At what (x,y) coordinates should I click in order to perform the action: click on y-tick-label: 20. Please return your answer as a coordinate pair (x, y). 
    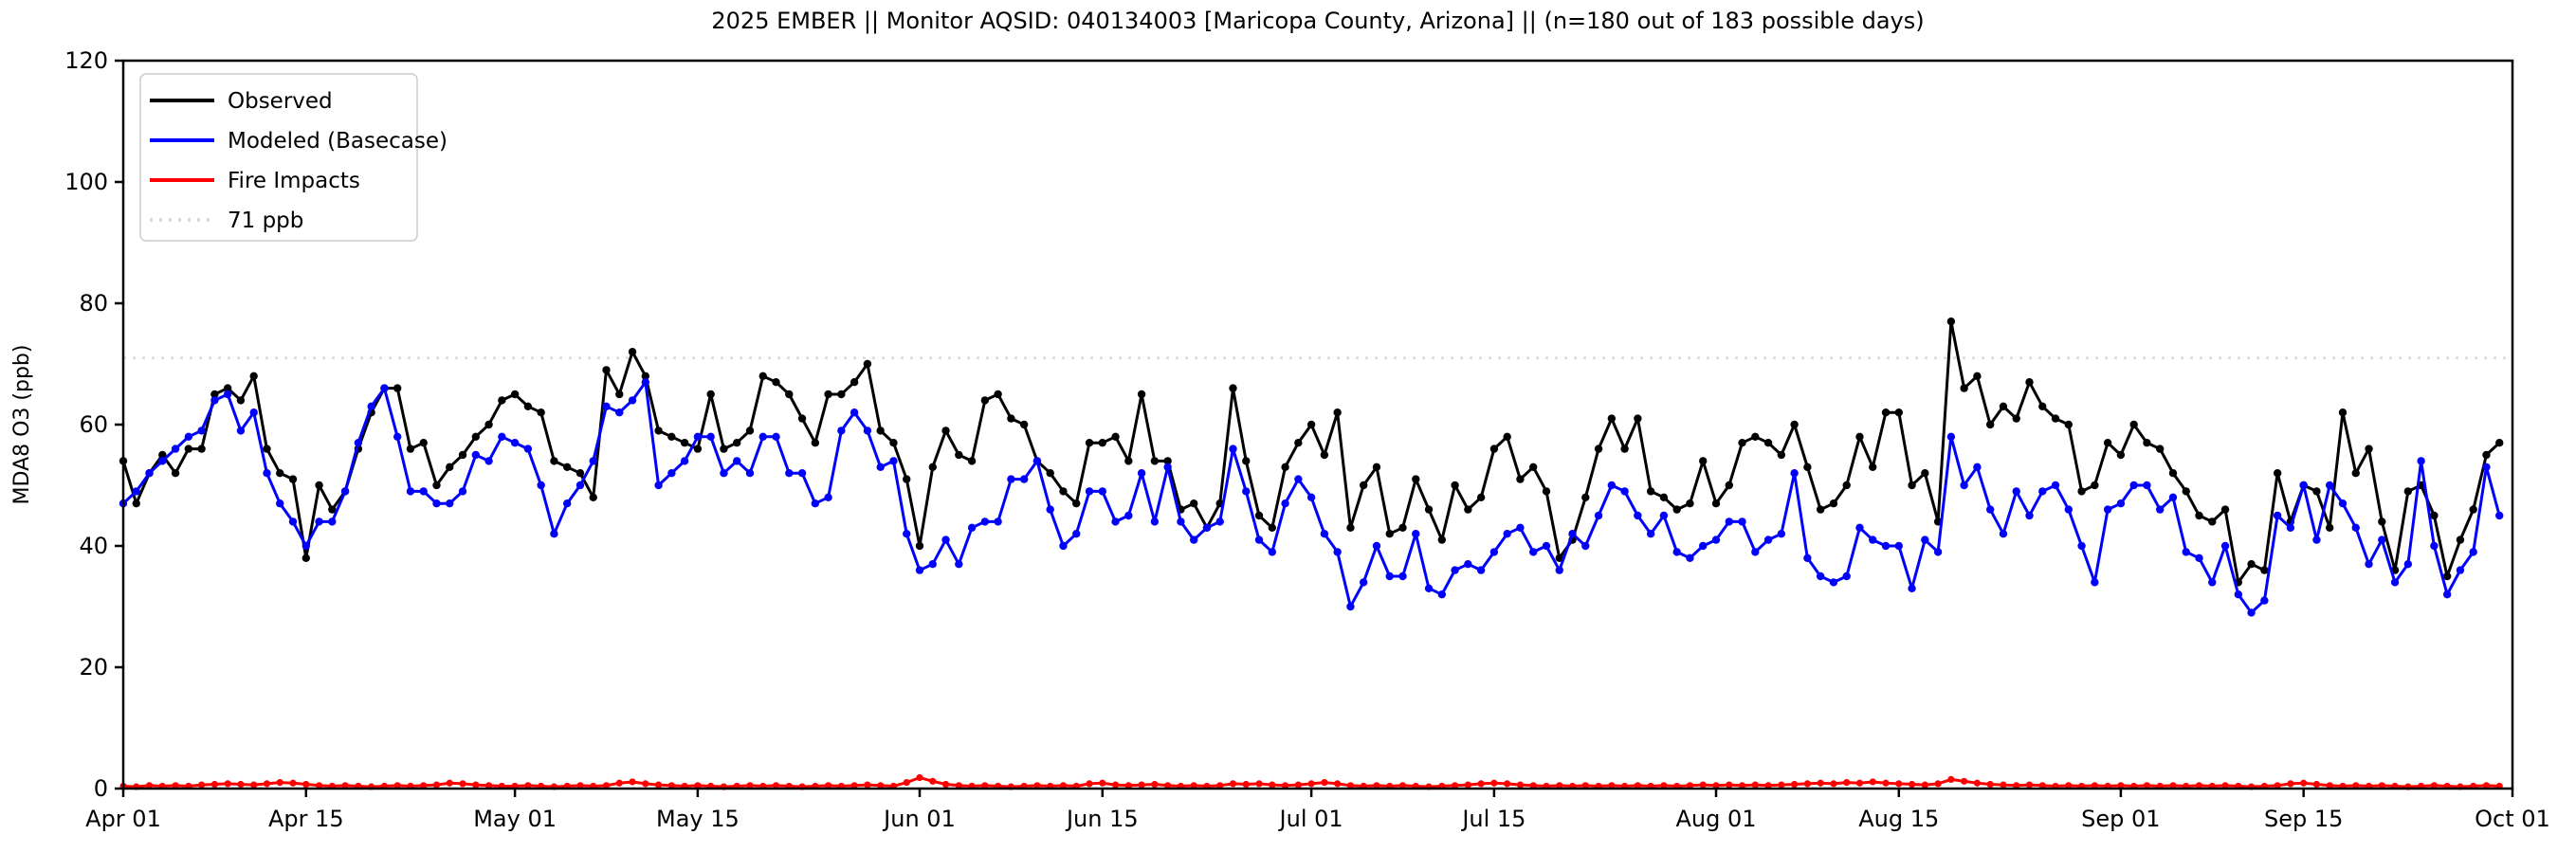
    Looking at the image, I should click on (93, 667).